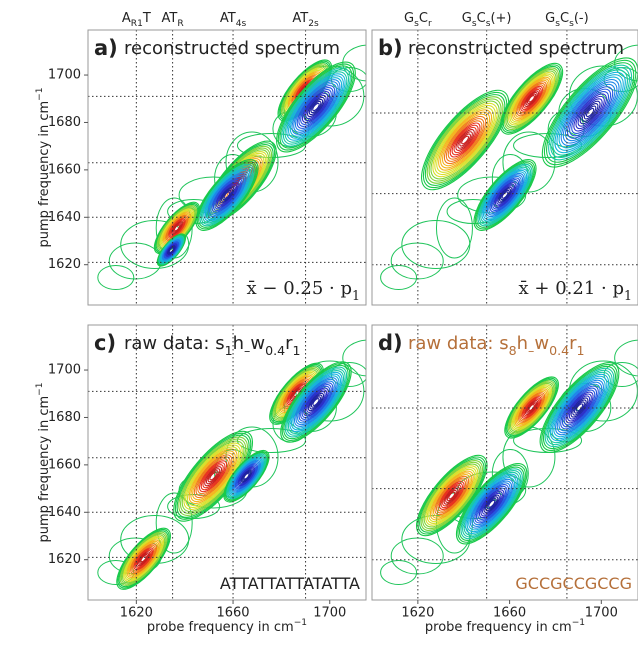 The image size is (638, 663). Describe the element at coordinates (137, 24) in the screenshot. I see `subscript: R1` at that location.